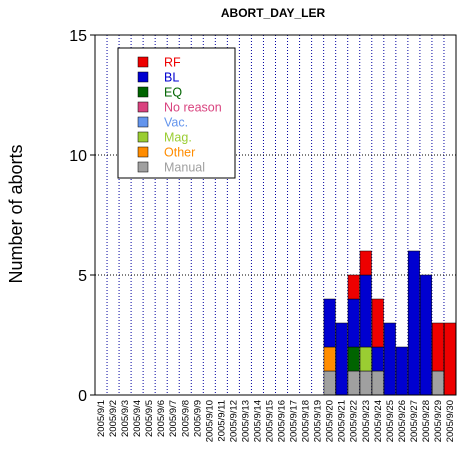 The image size is (468, 463). I want to click on x-tick-label: 2005/9/28, so click(426, 421).